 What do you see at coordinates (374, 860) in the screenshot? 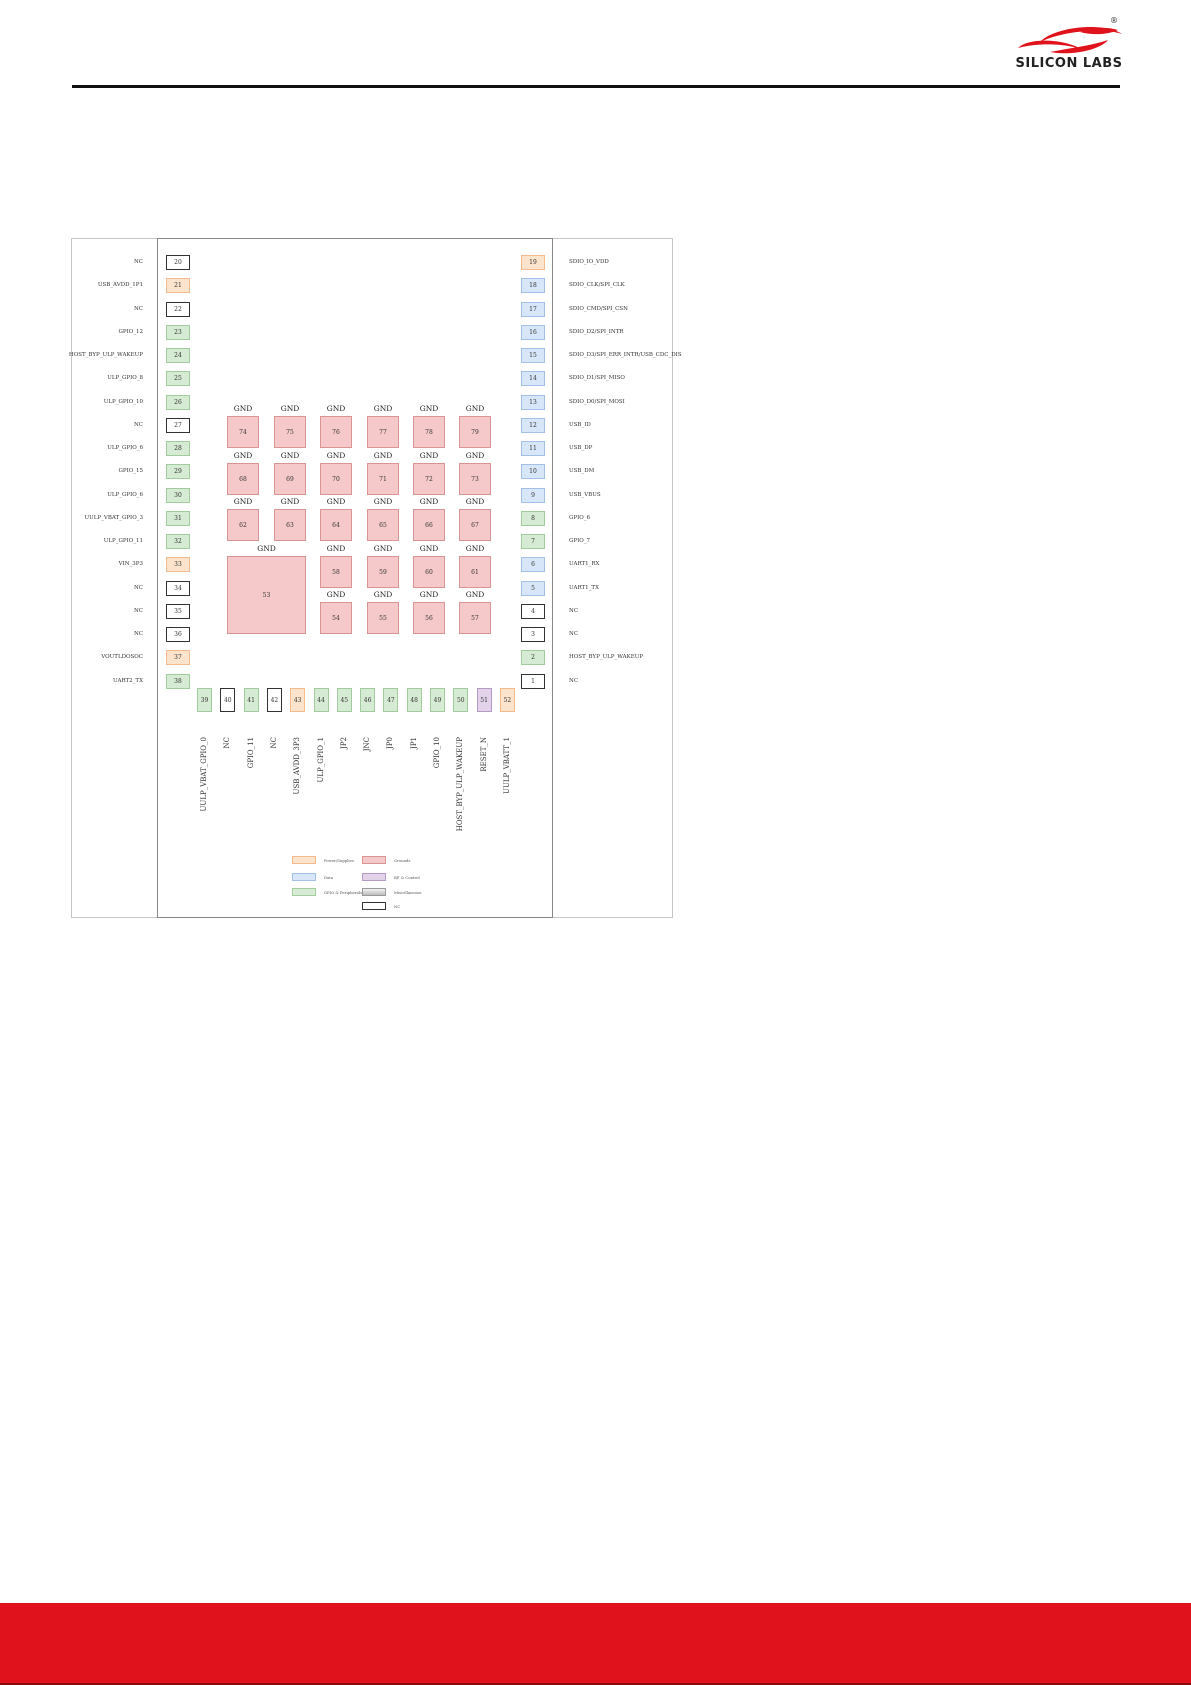
I see `legend-swatch-ground` at bounding box center [374, 860].